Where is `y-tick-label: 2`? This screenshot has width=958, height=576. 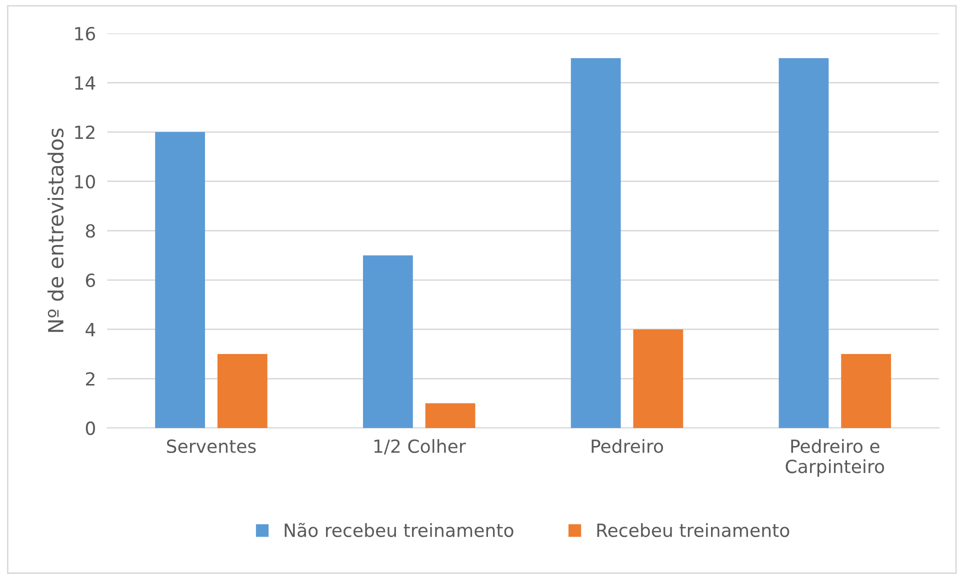
y-tick-label: 2 is located at coordinates (90, 379).